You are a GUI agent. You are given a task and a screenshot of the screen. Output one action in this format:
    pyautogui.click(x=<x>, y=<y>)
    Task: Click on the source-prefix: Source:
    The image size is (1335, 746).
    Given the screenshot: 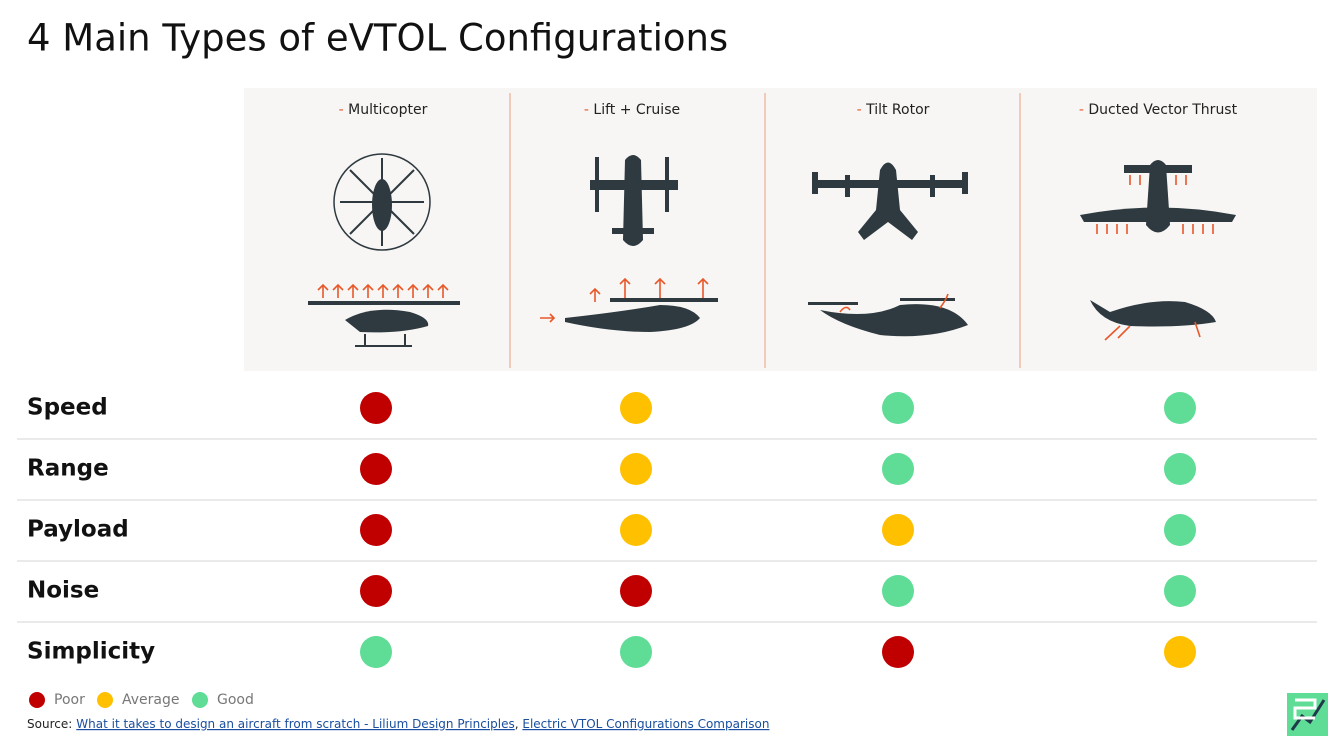 What is the action you would take?
    pyautogui.click(x=49, y=724)
    